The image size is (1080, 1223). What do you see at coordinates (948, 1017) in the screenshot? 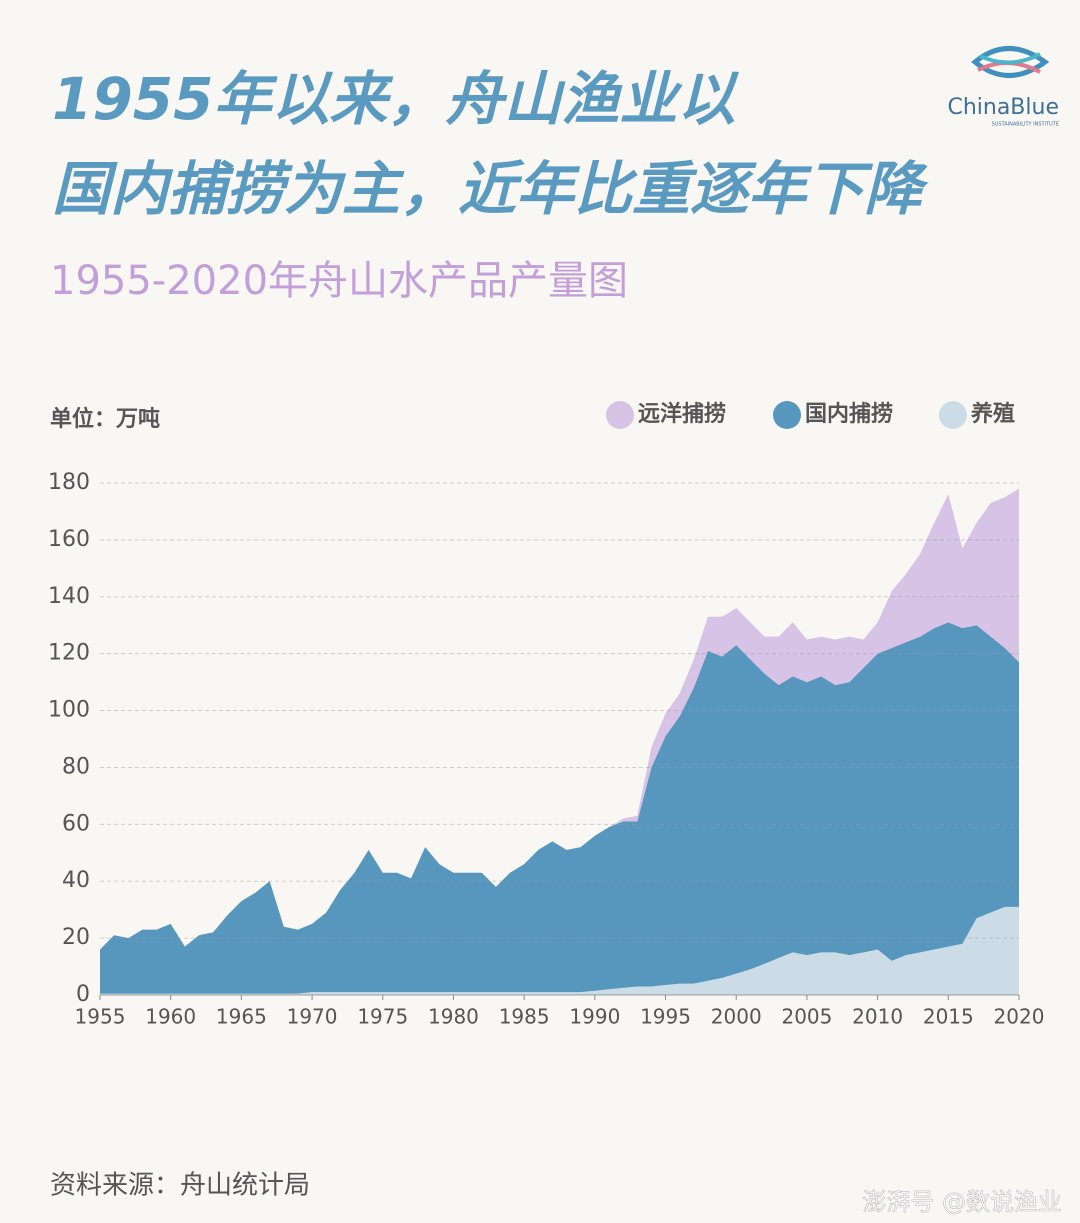
I see `x-tick-label: 2015` at bounding box center [948, 1017].